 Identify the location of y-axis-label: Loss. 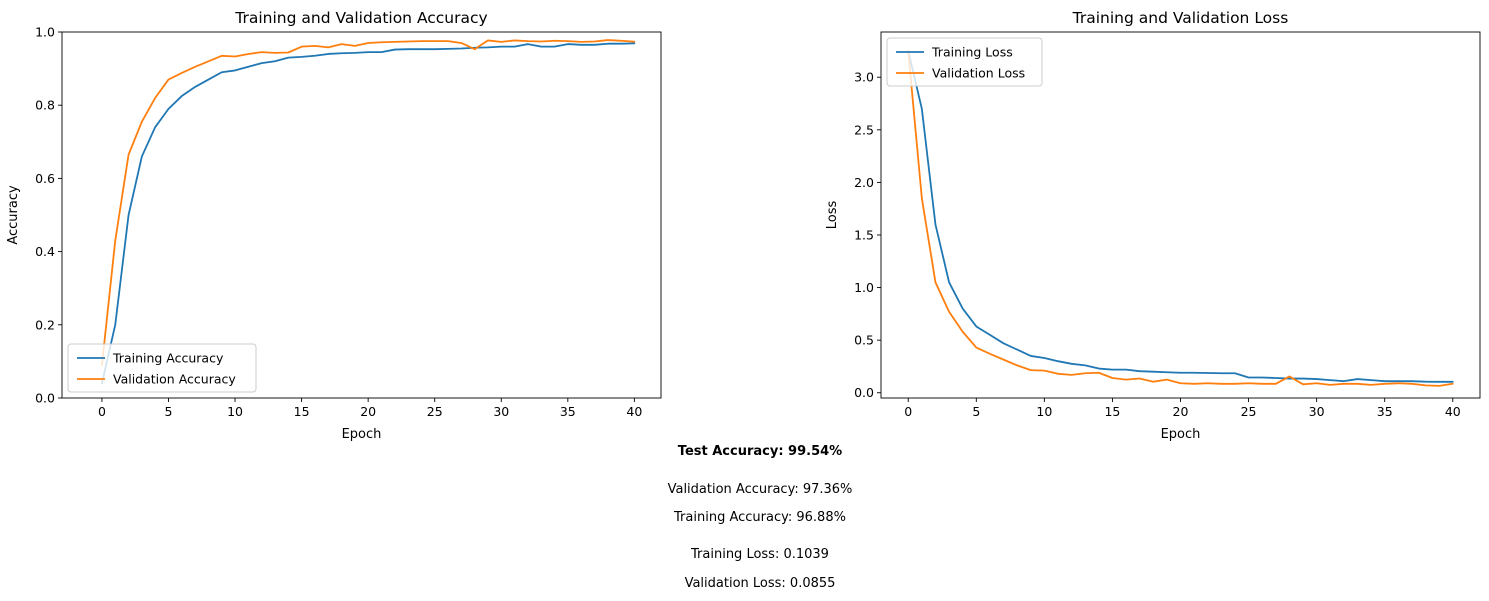
(832, 215).